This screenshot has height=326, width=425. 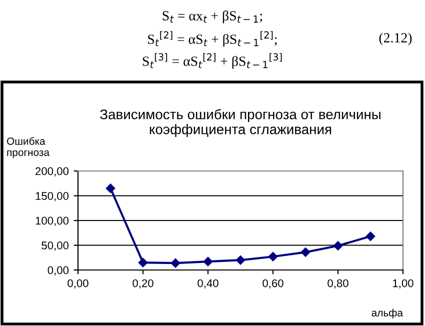 I want to click on x-tick-label: 0,80, so click(x=338, y=283).